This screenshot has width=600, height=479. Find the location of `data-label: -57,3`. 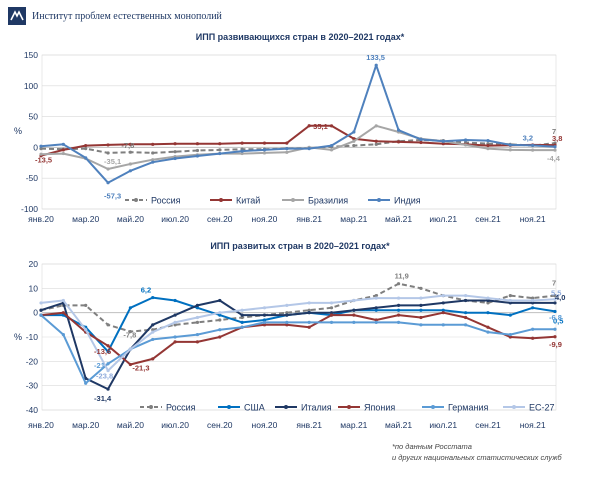

data-label: -57,3 is located at coordinates (112, 196).